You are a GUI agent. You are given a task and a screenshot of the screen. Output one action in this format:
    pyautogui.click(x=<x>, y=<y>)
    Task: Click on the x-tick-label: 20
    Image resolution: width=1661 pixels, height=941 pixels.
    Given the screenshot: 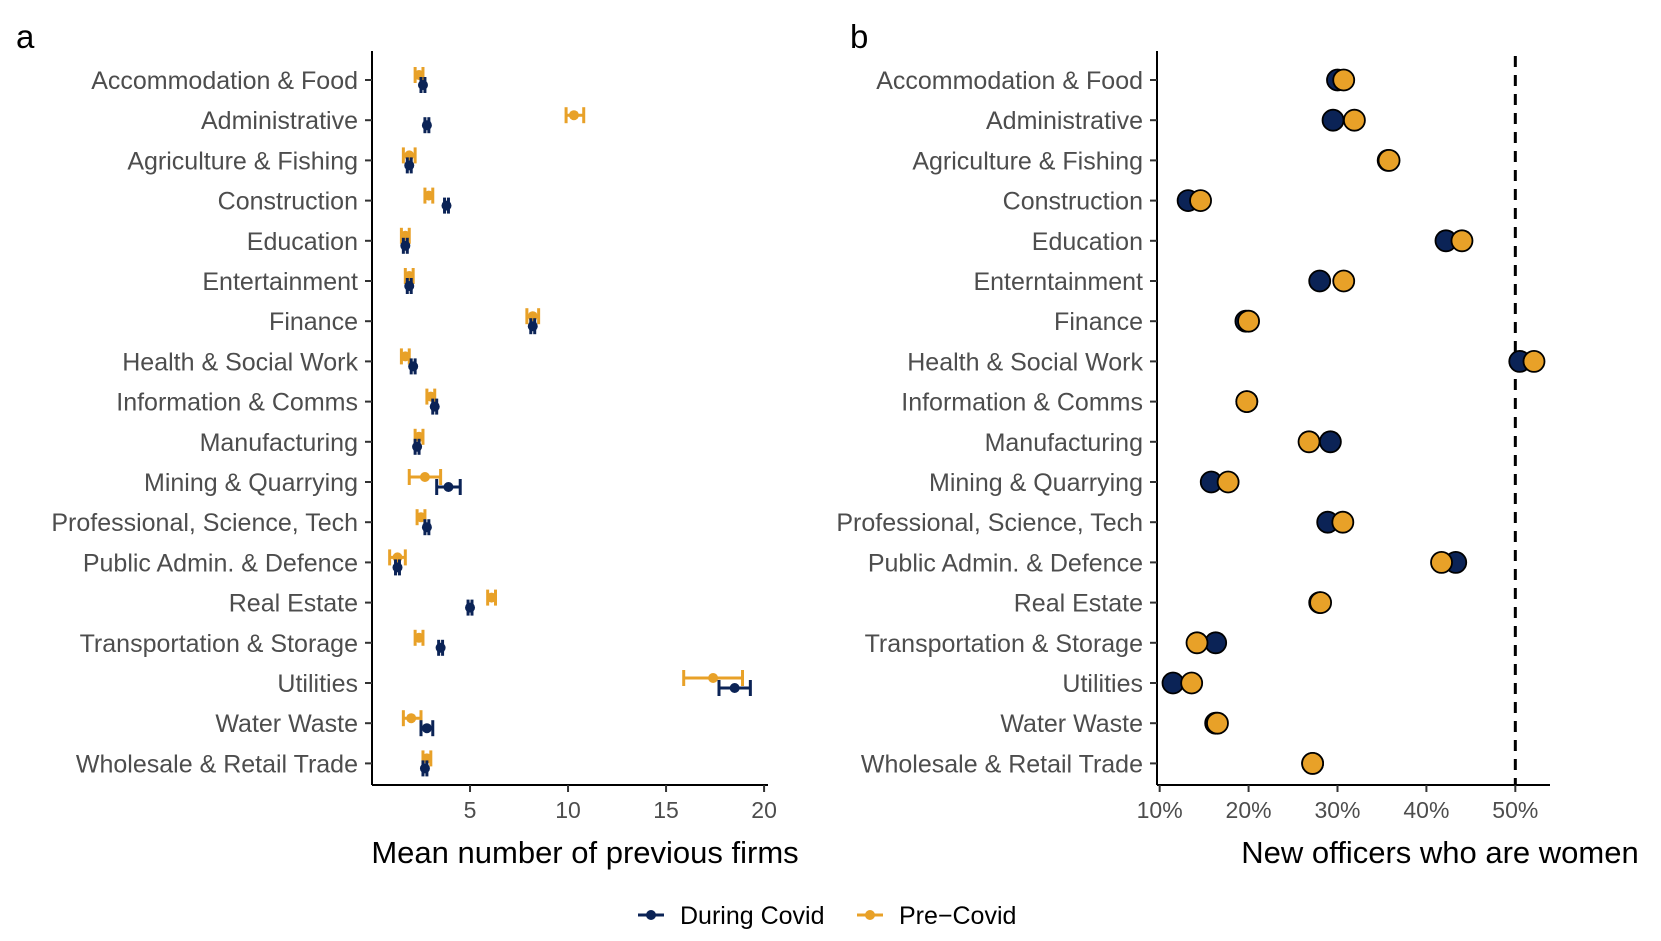 What is the action you would take?
    pyautogui.click(x=764, y=810)
    